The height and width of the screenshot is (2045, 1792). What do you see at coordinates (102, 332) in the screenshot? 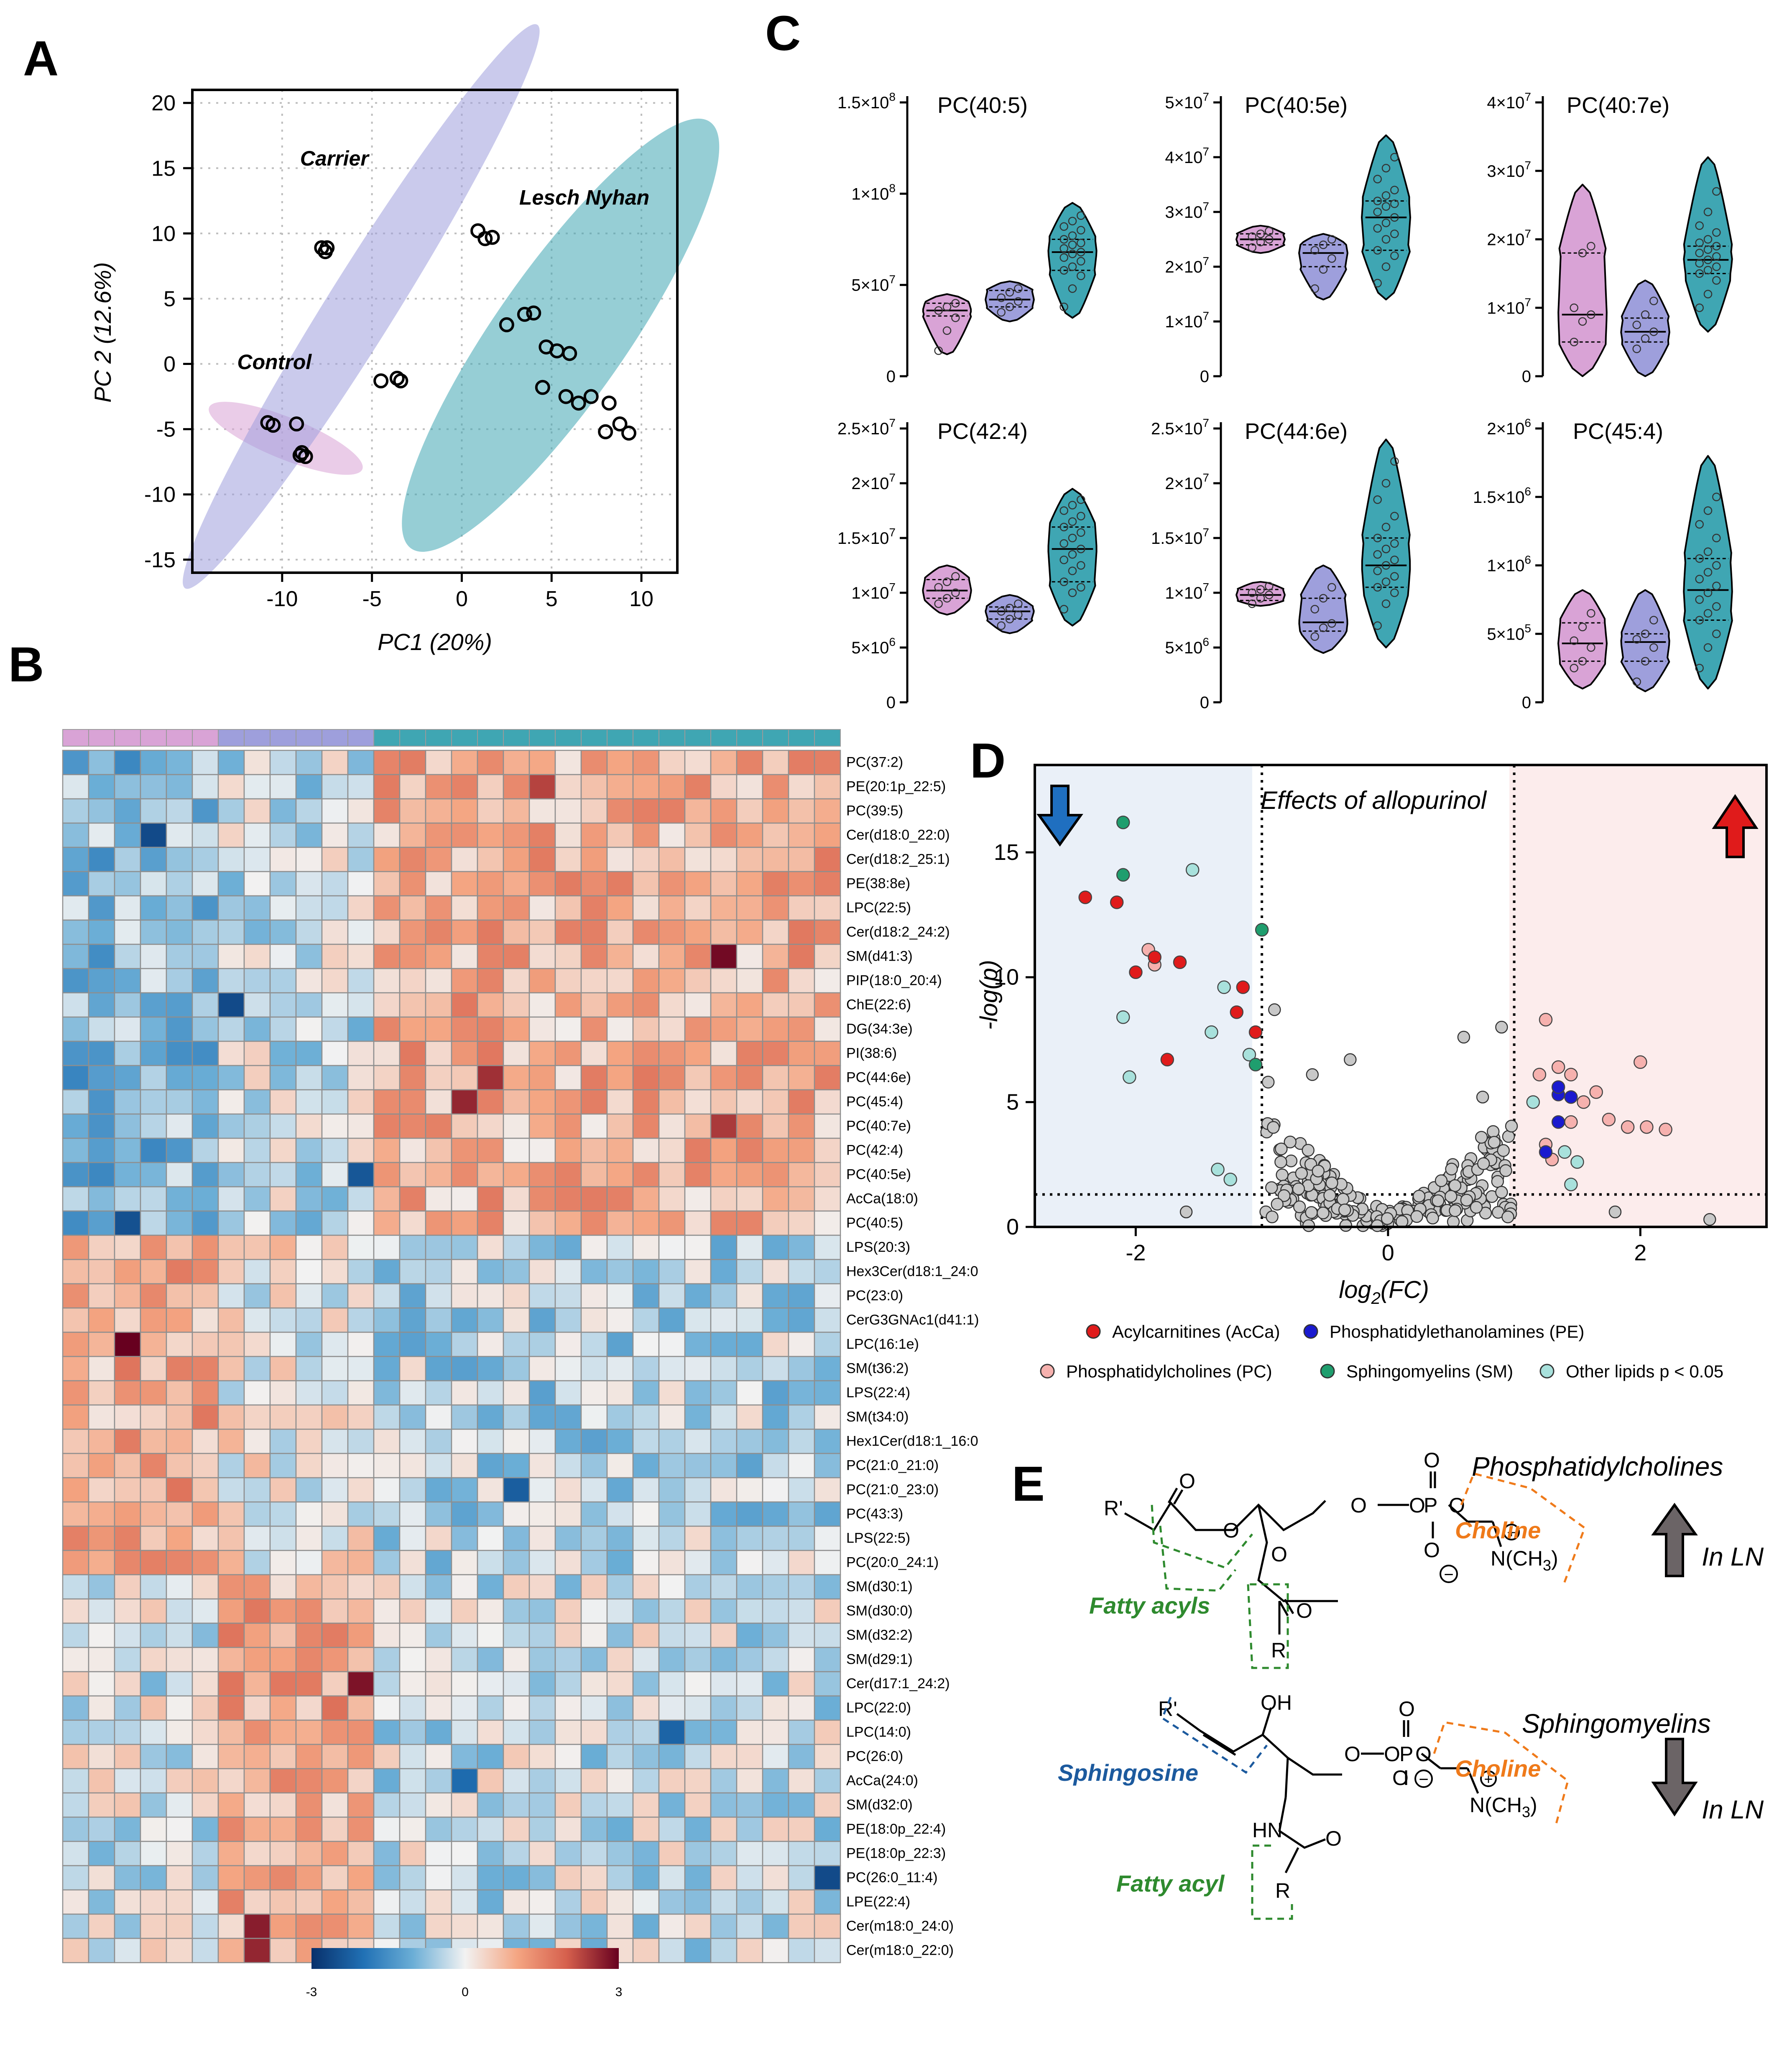
I see `pca-y-axis-label: PC 2 (12.6%)` at bounding box center [102, 332].